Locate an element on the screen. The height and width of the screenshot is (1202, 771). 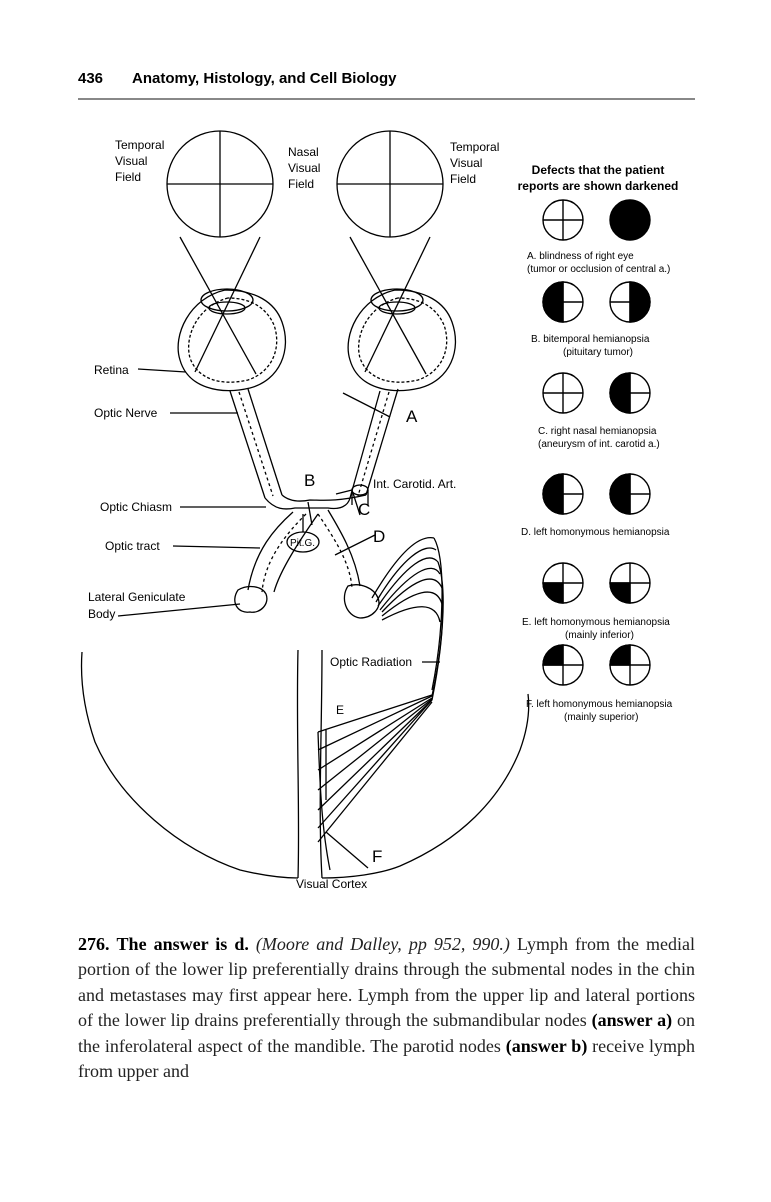
defect-c-right-eye-icon is located at coordinates (630, 393).